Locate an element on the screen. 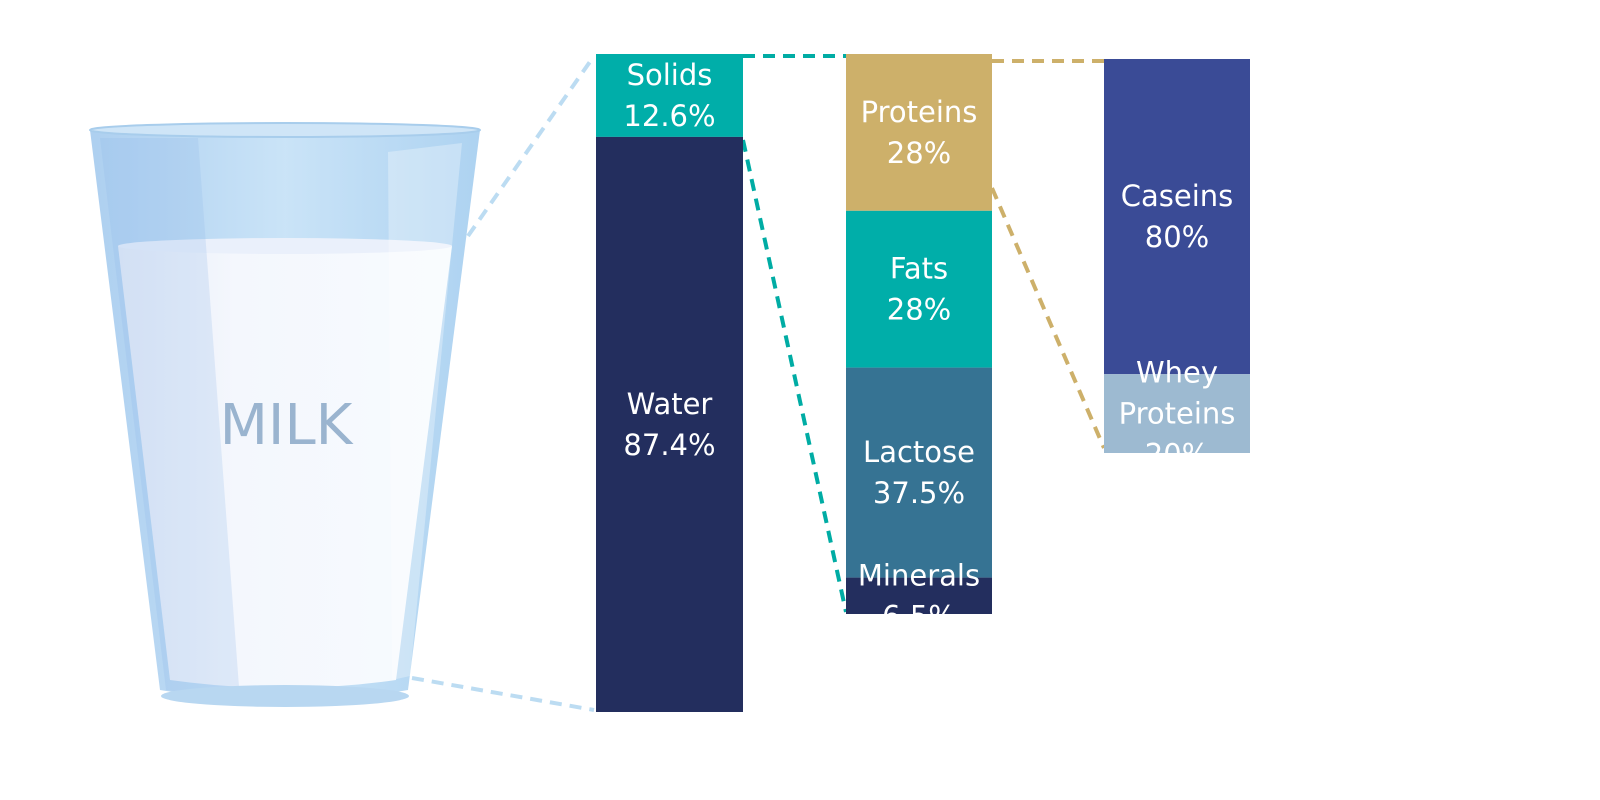 The image size is (1600, 800). segment-lactose: Lactose 37.5% is located at coordinates (919, 472).